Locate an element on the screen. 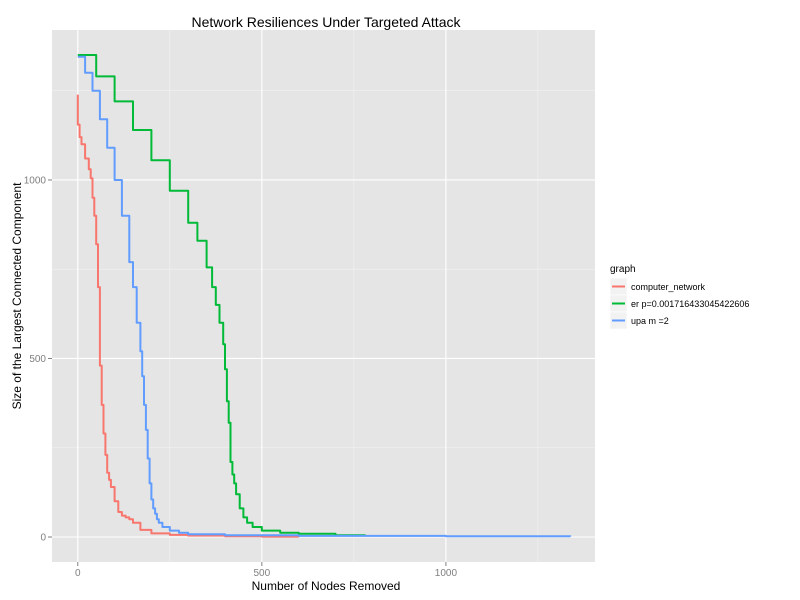 The image size is (800, 600). x-tick-label: 0 is located at coordinates (78, 573).